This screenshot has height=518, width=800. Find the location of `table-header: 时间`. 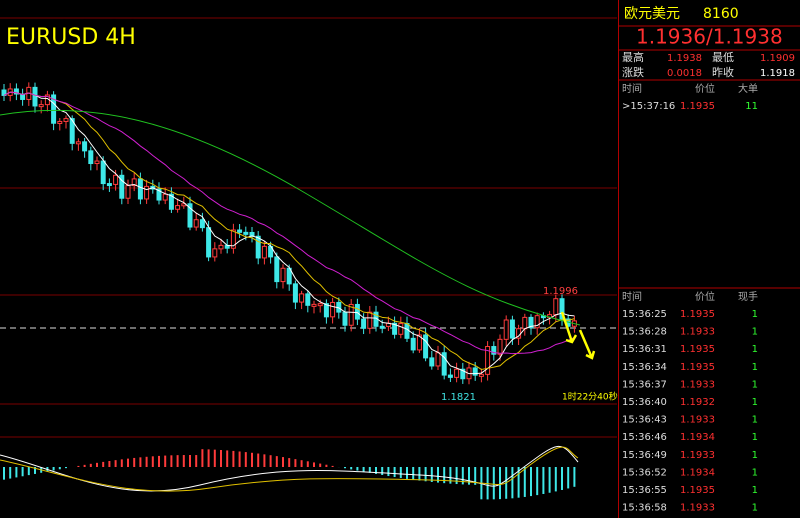

table-header: 时间 is located at coordinates (632, 296).